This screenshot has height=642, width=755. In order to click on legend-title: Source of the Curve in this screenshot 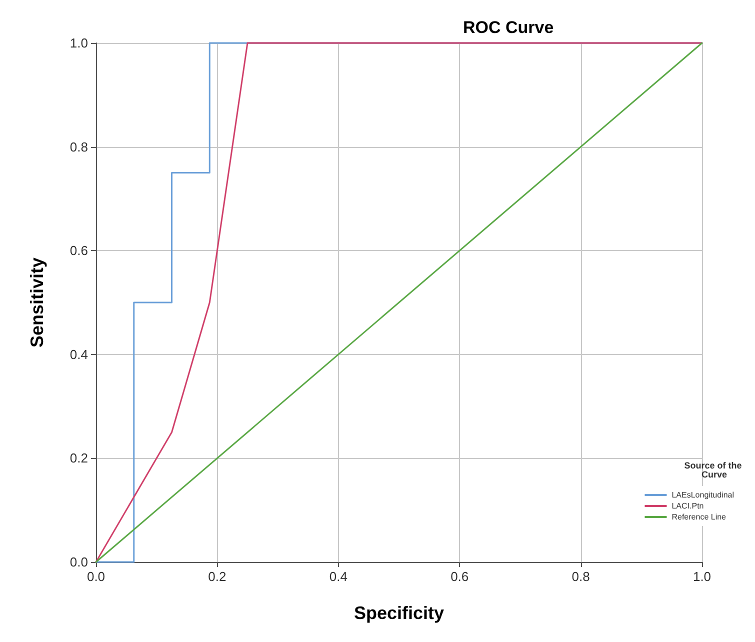, I will do `click(713, 470)`.